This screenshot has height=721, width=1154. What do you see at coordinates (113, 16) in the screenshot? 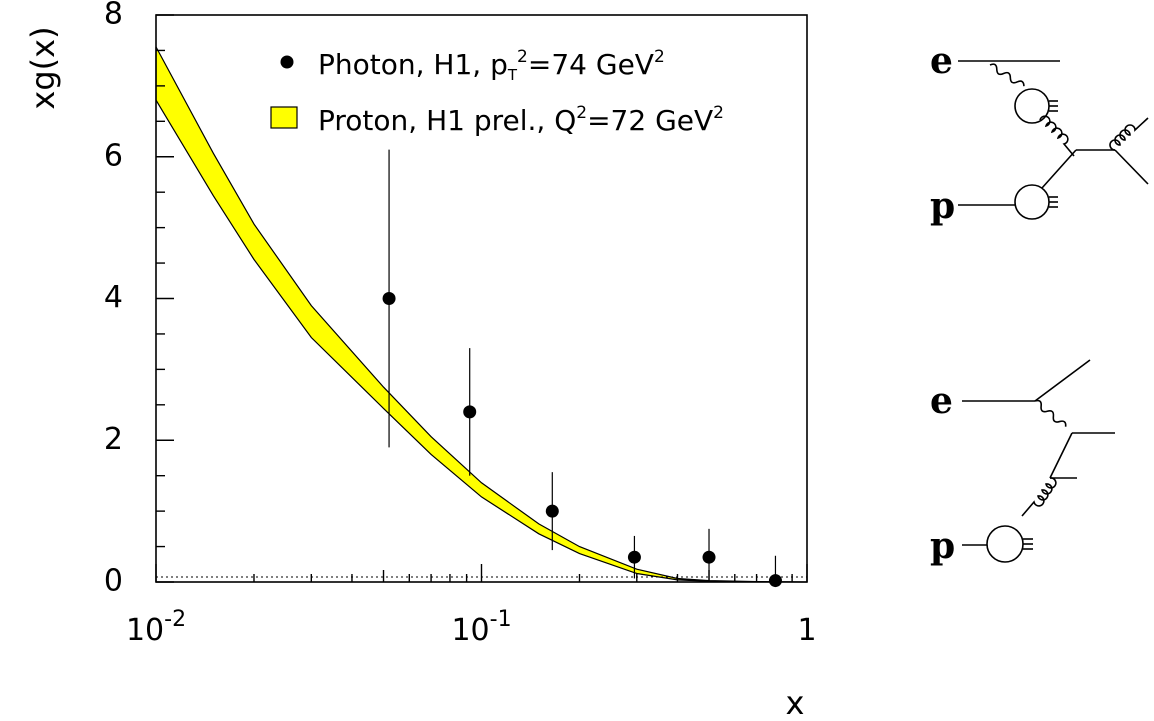
I see `y-tick-label: 8` at bounding box center [113, 16].